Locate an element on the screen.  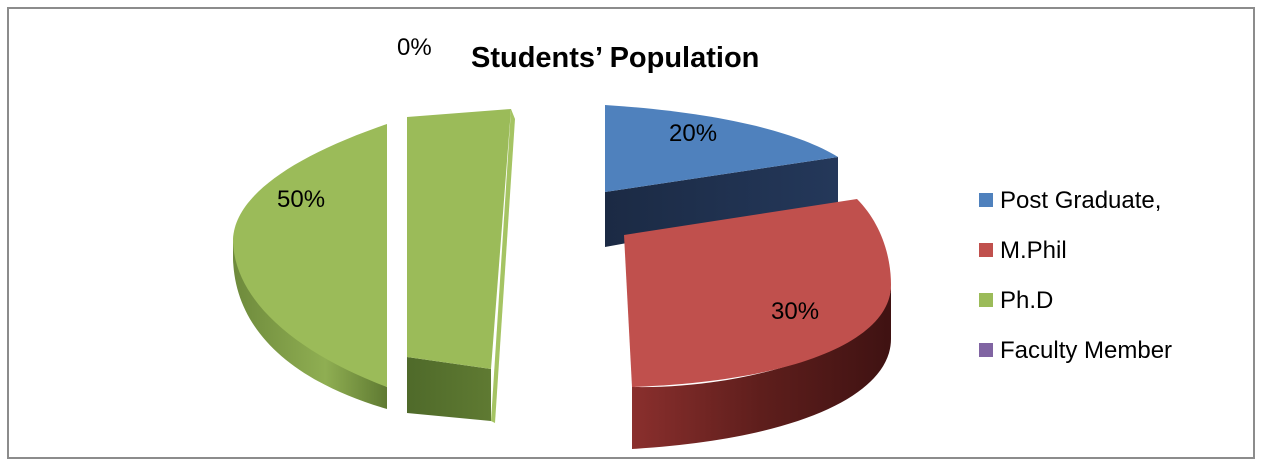
slice-edge-ph-d is located at coordinates (503, 266).